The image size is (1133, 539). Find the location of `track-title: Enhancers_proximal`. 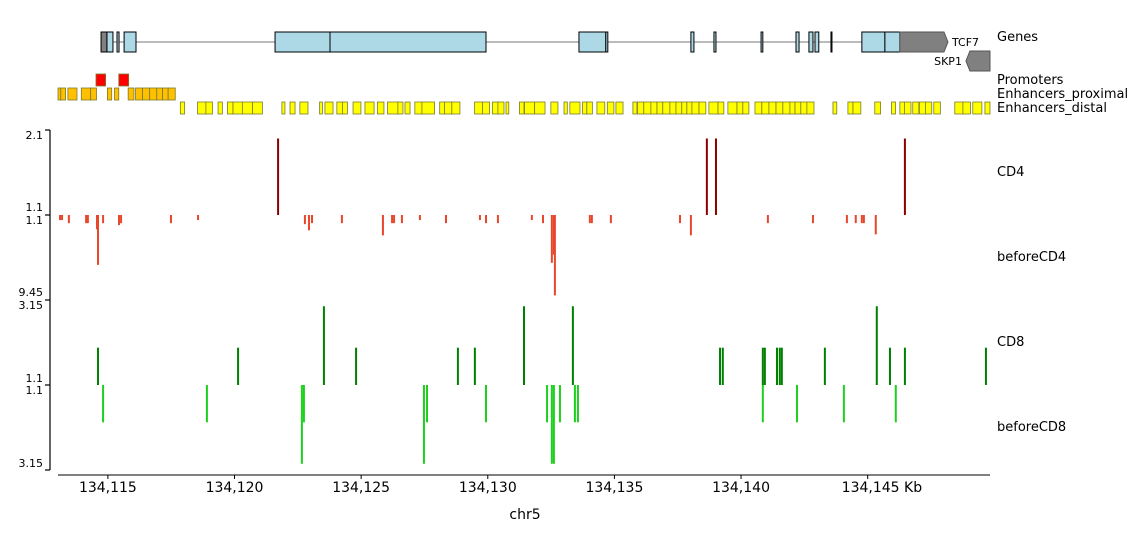

track-title: Enhancers_proximal is located at coordinates (1062, 94).